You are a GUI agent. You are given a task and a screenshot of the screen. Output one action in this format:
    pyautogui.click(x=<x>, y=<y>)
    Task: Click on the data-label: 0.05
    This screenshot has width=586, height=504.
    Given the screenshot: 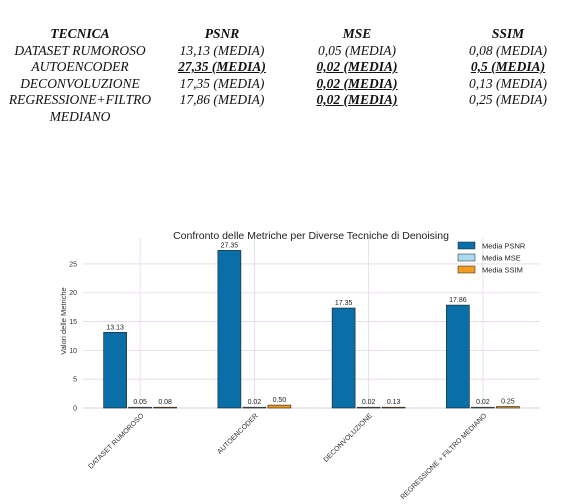 What is the action you would take?
    pyautogui.click(x=140, y=402)
    